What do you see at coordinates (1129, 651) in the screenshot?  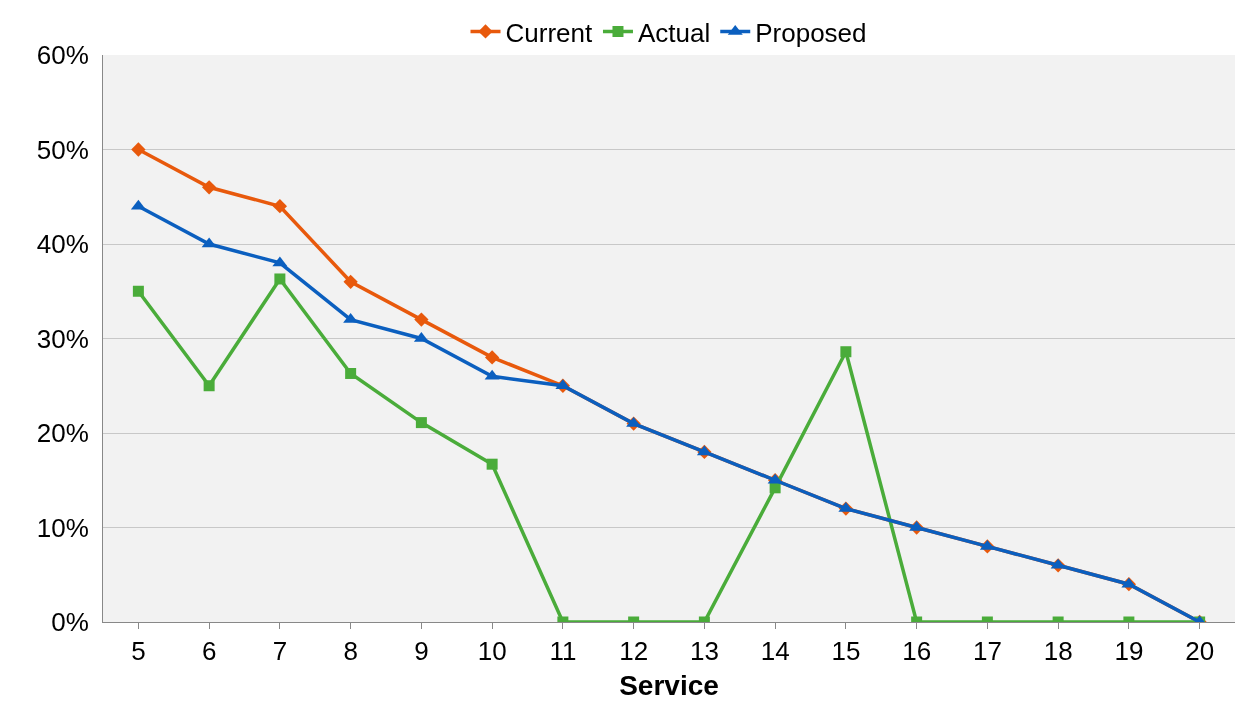 I see `x-tick-label: 19` at bounding box center [1129, 651].